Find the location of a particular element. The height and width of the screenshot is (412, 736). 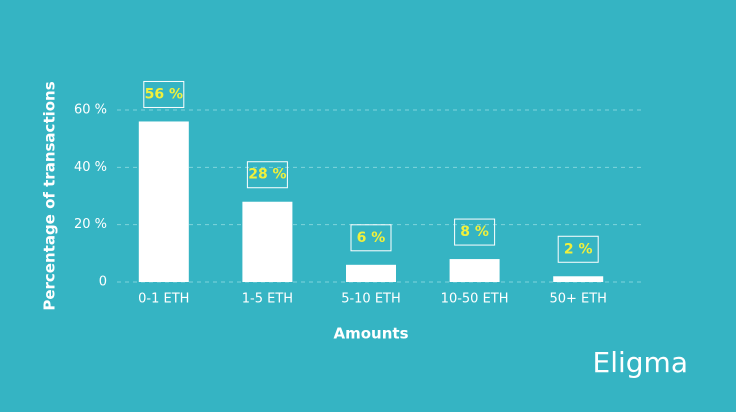

y-tick-label: 0 is located at coordinates (103, 282).